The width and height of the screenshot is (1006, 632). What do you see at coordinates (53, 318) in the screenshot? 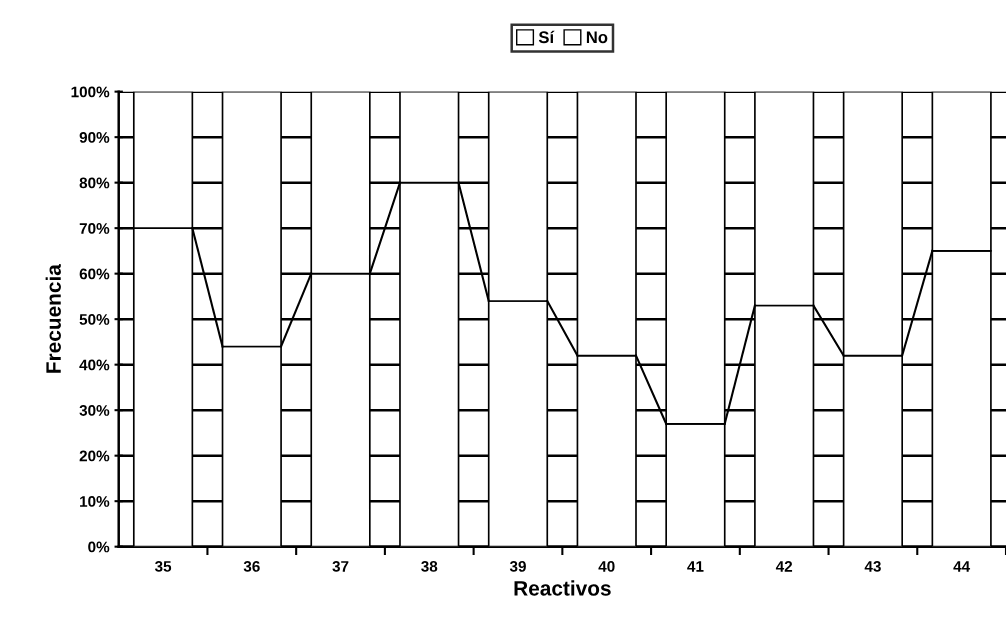
I see `y-axis-title: Frecuencia` at bounding box center [53, 318].